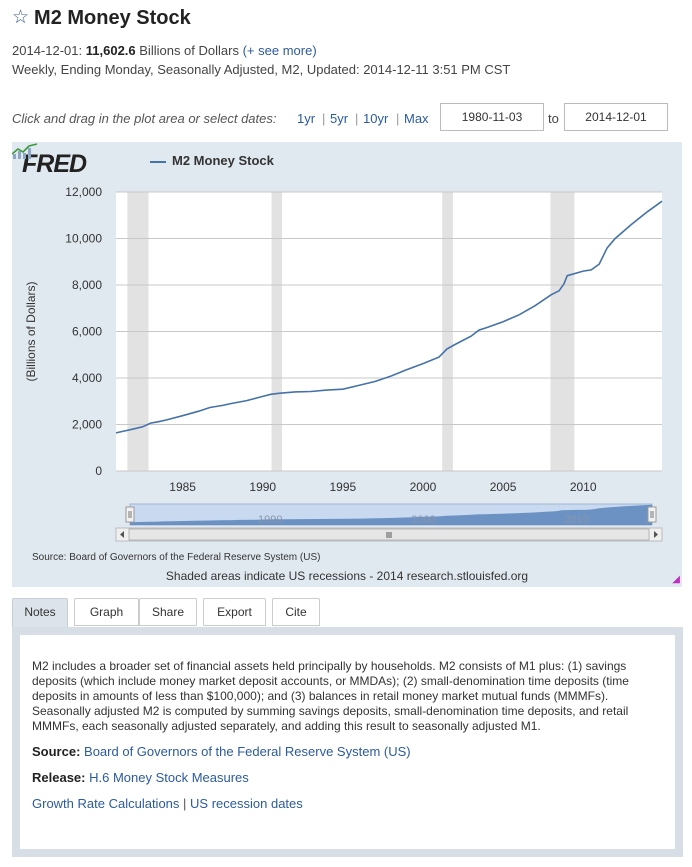  I want to click on notes-release-link: H.6 Money Stock Measures, so click(169, 777).